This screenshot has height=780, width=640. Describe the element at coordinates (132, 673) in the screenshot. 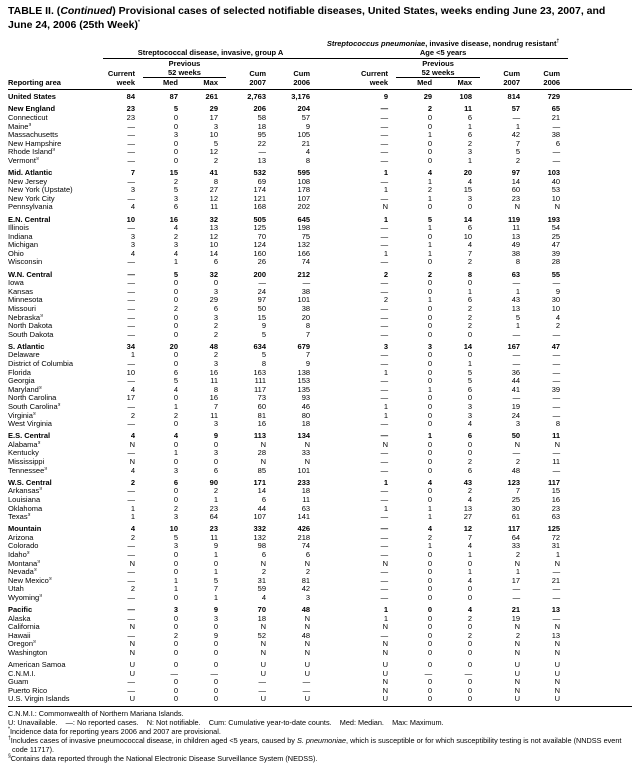

I see `value-cell: U` at that location.